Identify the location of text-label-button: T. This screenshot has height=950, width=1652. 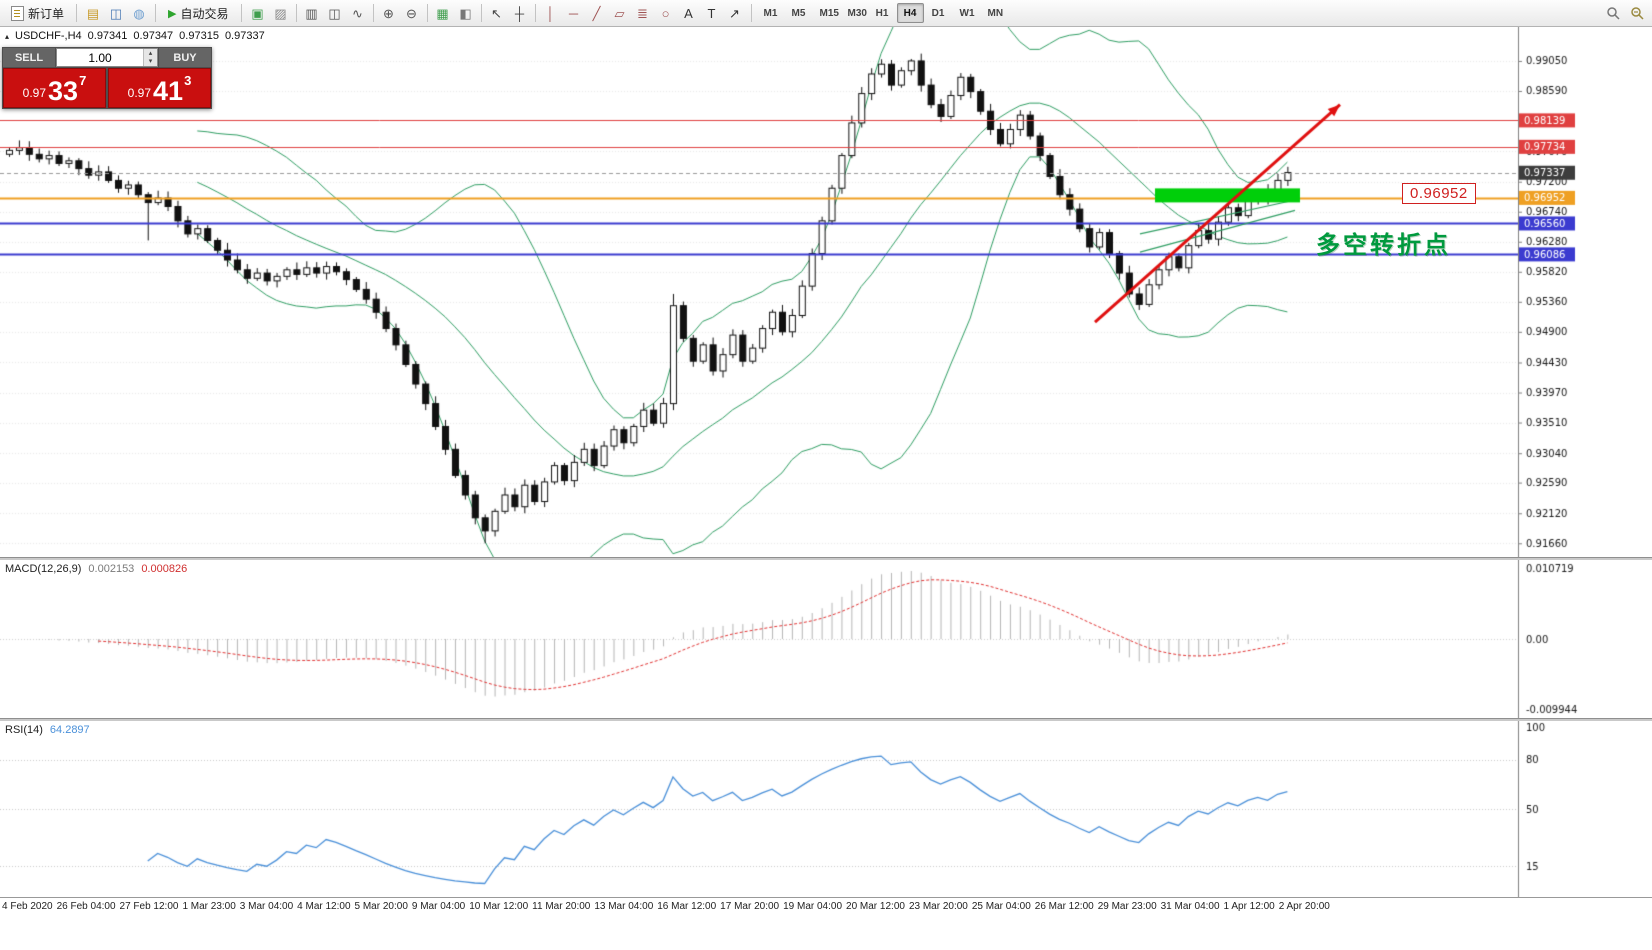
(712, 13).